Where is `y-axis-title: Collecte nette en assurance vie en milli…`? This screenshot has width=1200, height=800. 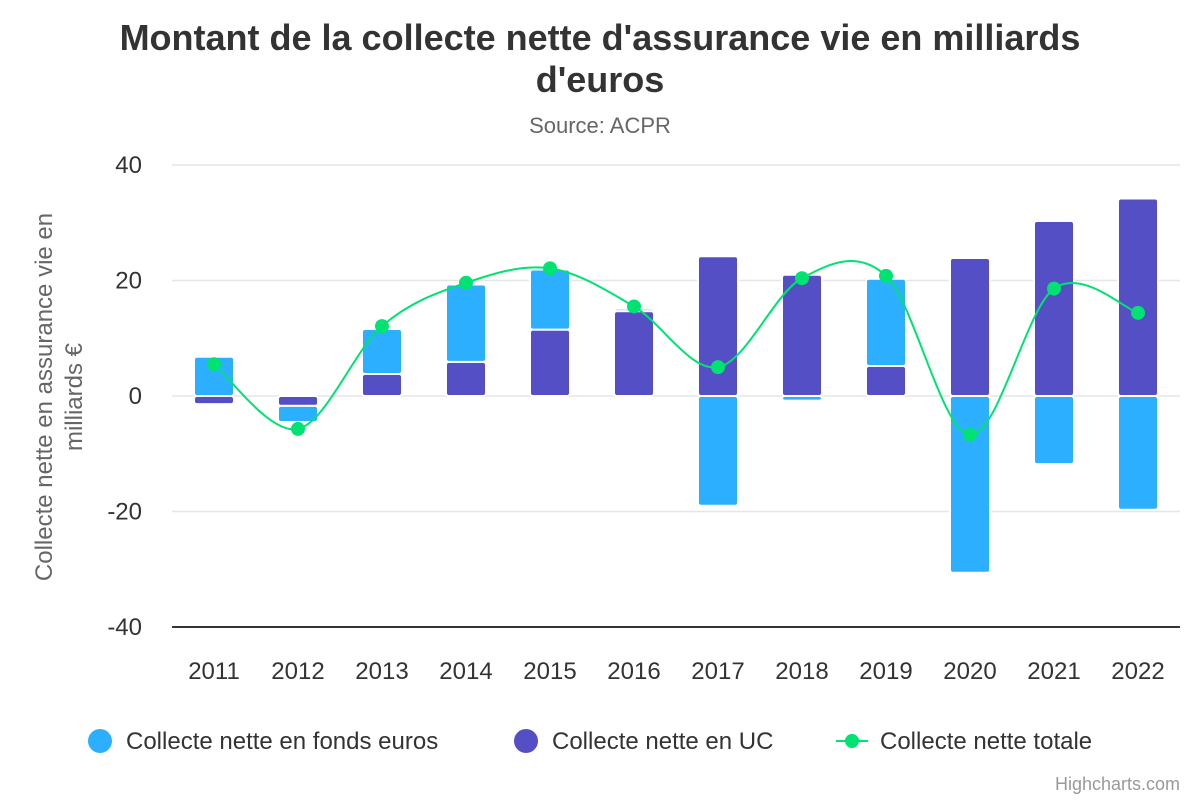 y-axis-title: Collecte nette en assurance vie en milli… is located at coordinates (59, 397).